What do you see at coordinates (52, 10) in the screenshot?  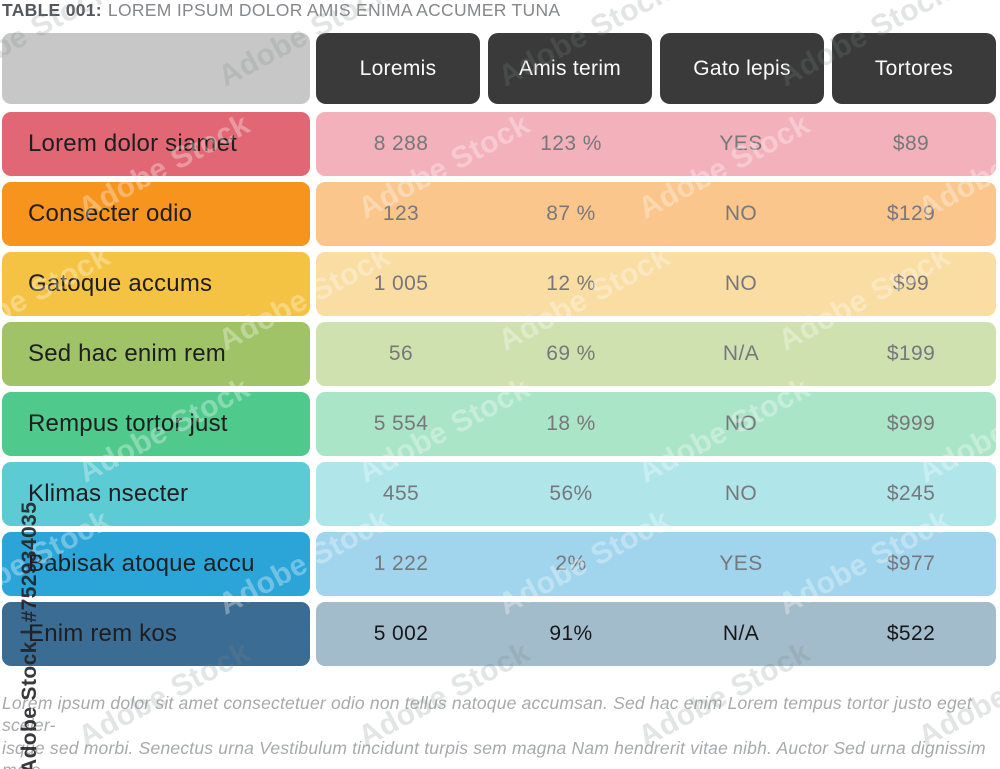 I see `page-title-prefix: TABLE 001:` at bounding box center [52, 10].